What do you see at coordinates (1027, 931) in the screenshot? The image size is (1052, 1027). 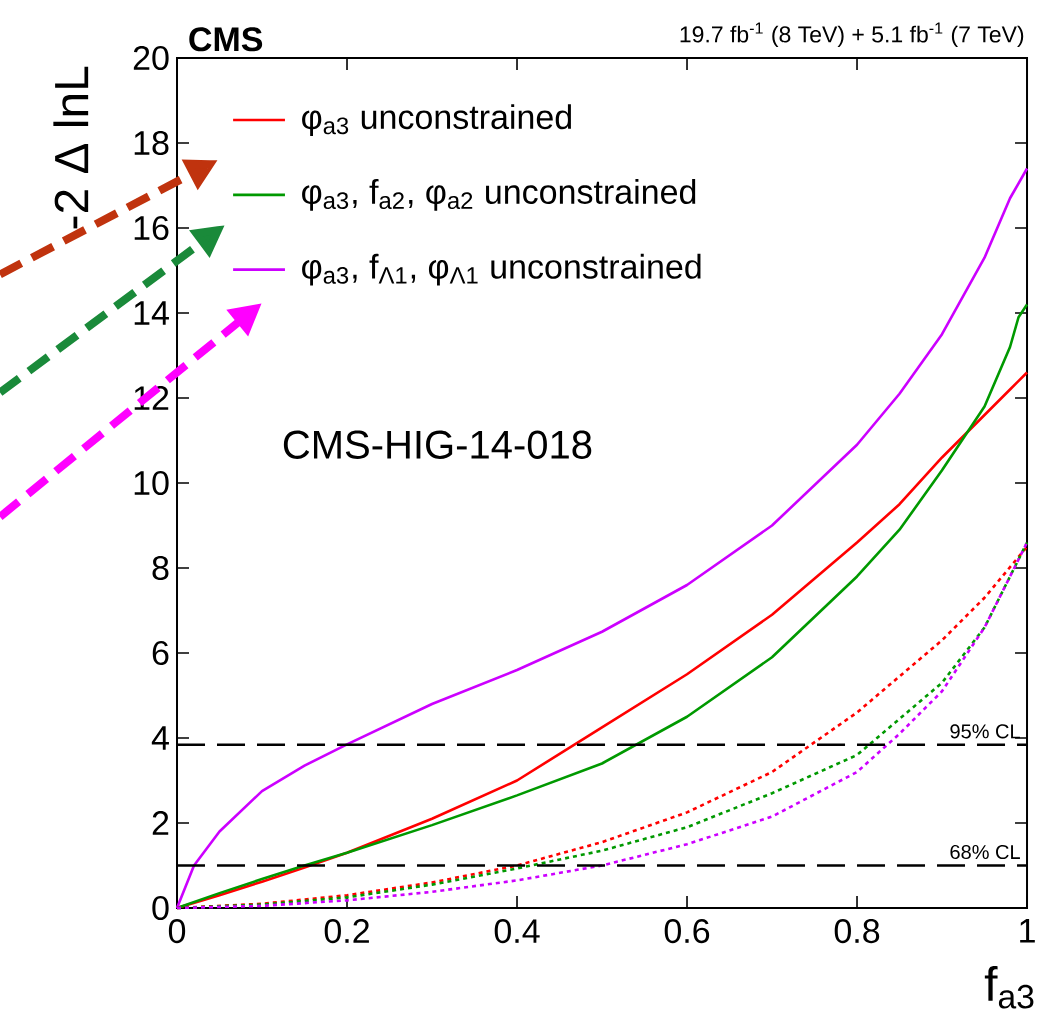 I see `x-tick-label: 1` at bounding box center [1027, 931].